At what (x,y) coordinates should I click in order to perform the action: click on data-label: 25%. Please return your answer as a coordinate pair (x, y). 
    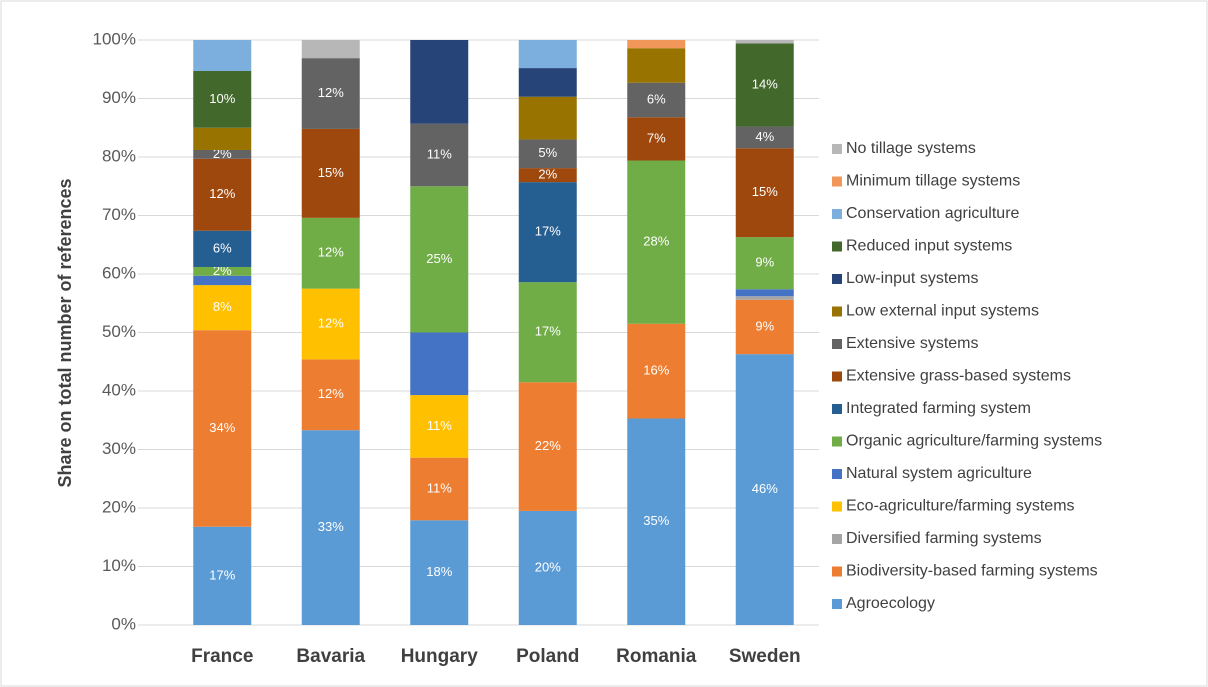
    Looking at the image, I should click on (439, 258).